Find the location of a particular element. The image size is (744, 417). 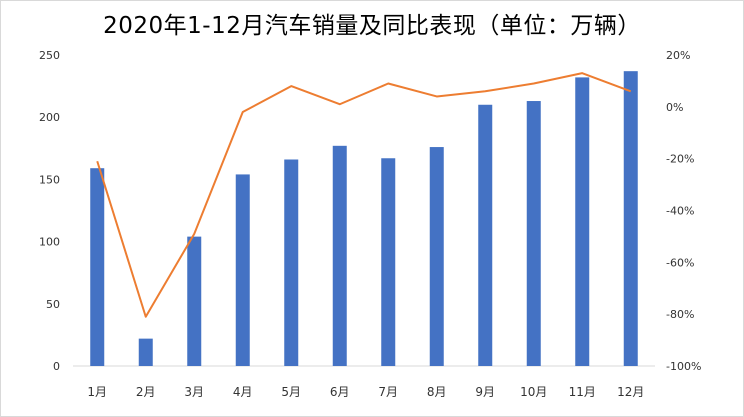

right-tick-label: 0% is located at coordinates (674, 107).